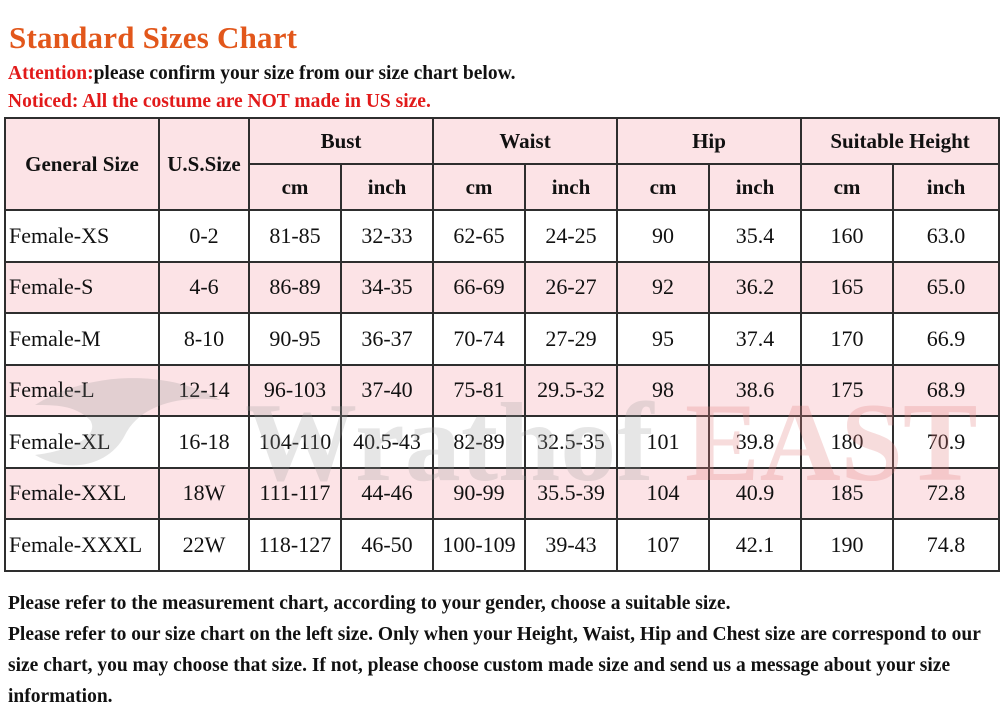  What do you see at coordinates (387, 442) in the screenshot?
I see `table-cell: 40.5-43` at bounding box center [387, 442].